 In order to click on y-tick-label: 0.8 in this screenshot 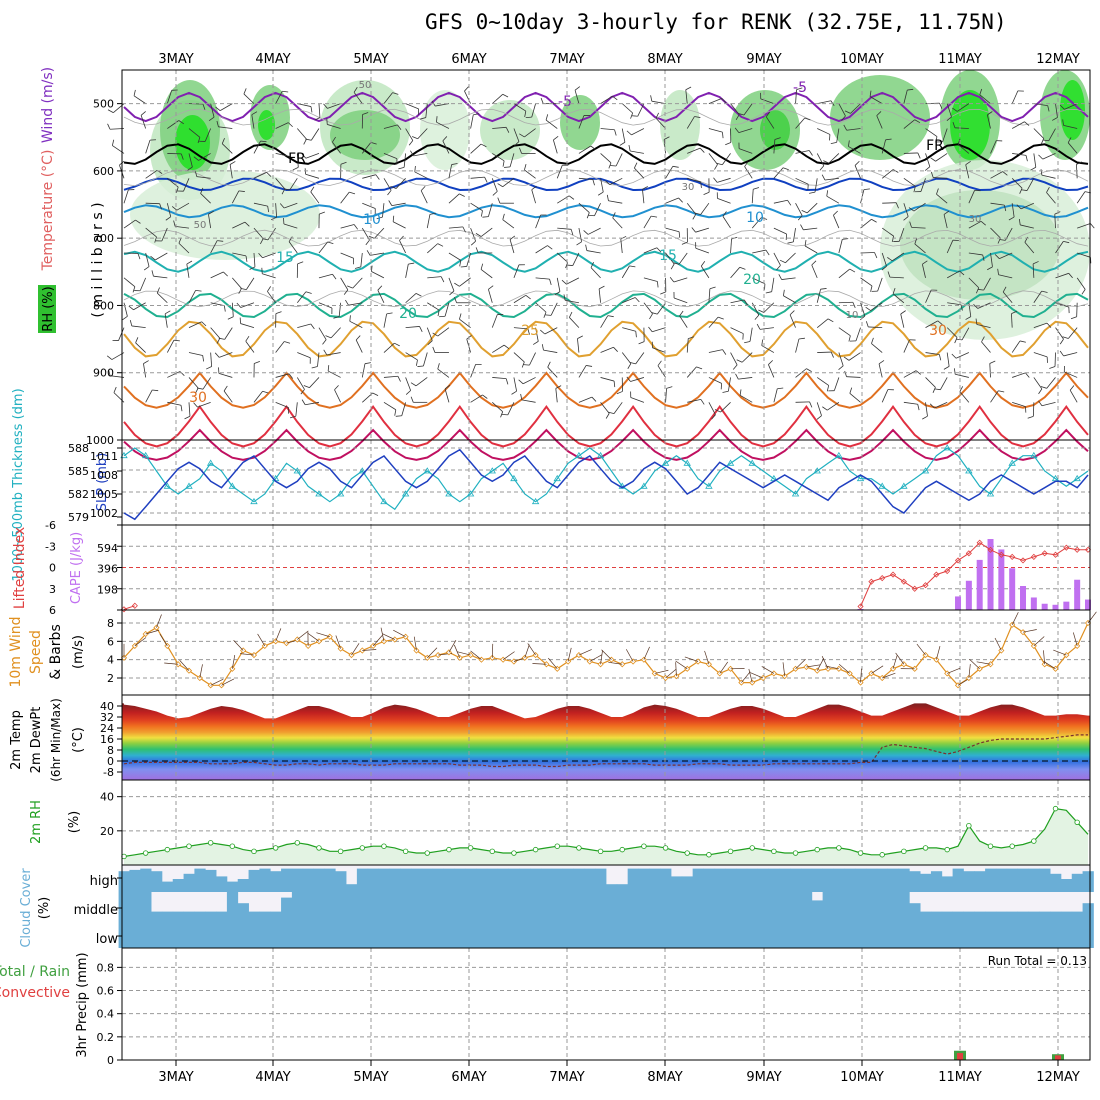, I will do `click(106, 967)`.